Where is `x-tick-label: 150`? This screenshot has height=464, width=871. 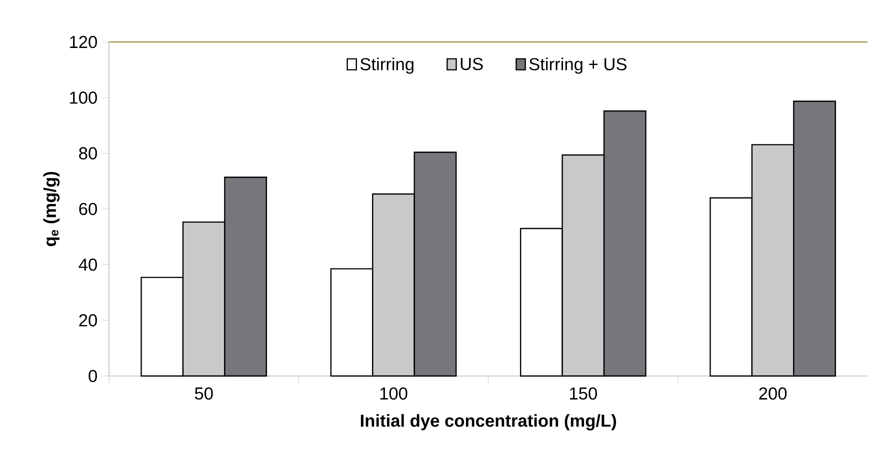 x-tick-label: 150 is located at coordinates (583, 393).